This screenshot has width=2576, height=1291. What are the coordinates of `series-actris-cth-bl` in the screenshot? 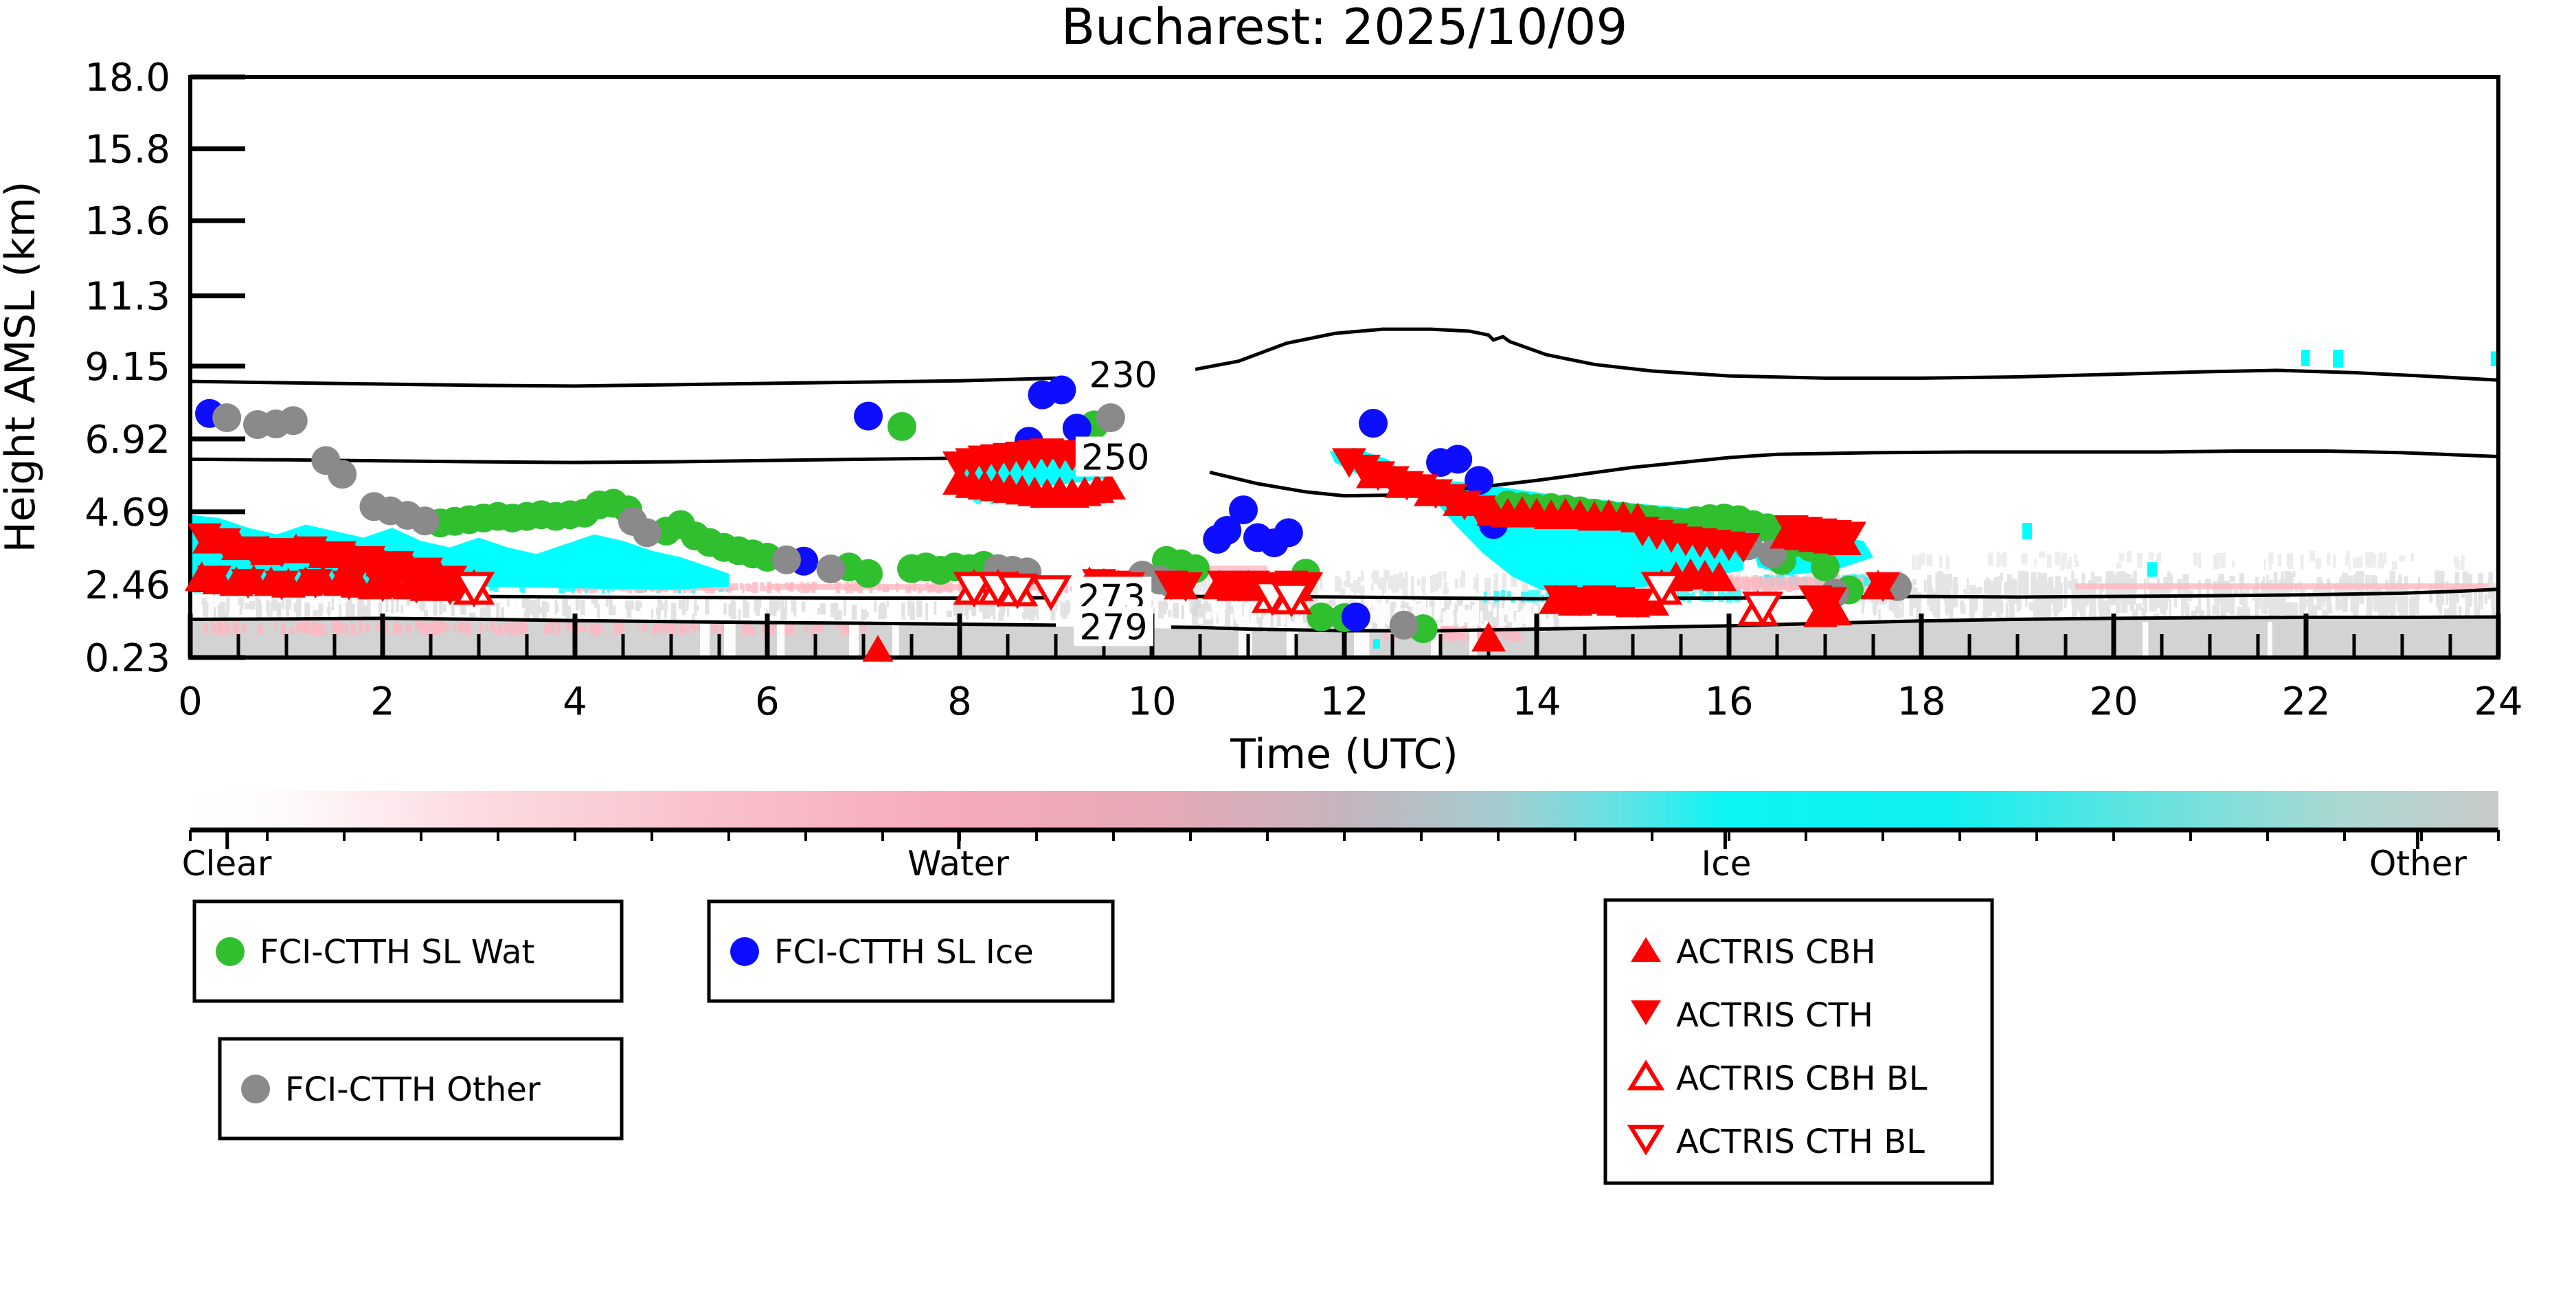 It's located at (1118, 599).